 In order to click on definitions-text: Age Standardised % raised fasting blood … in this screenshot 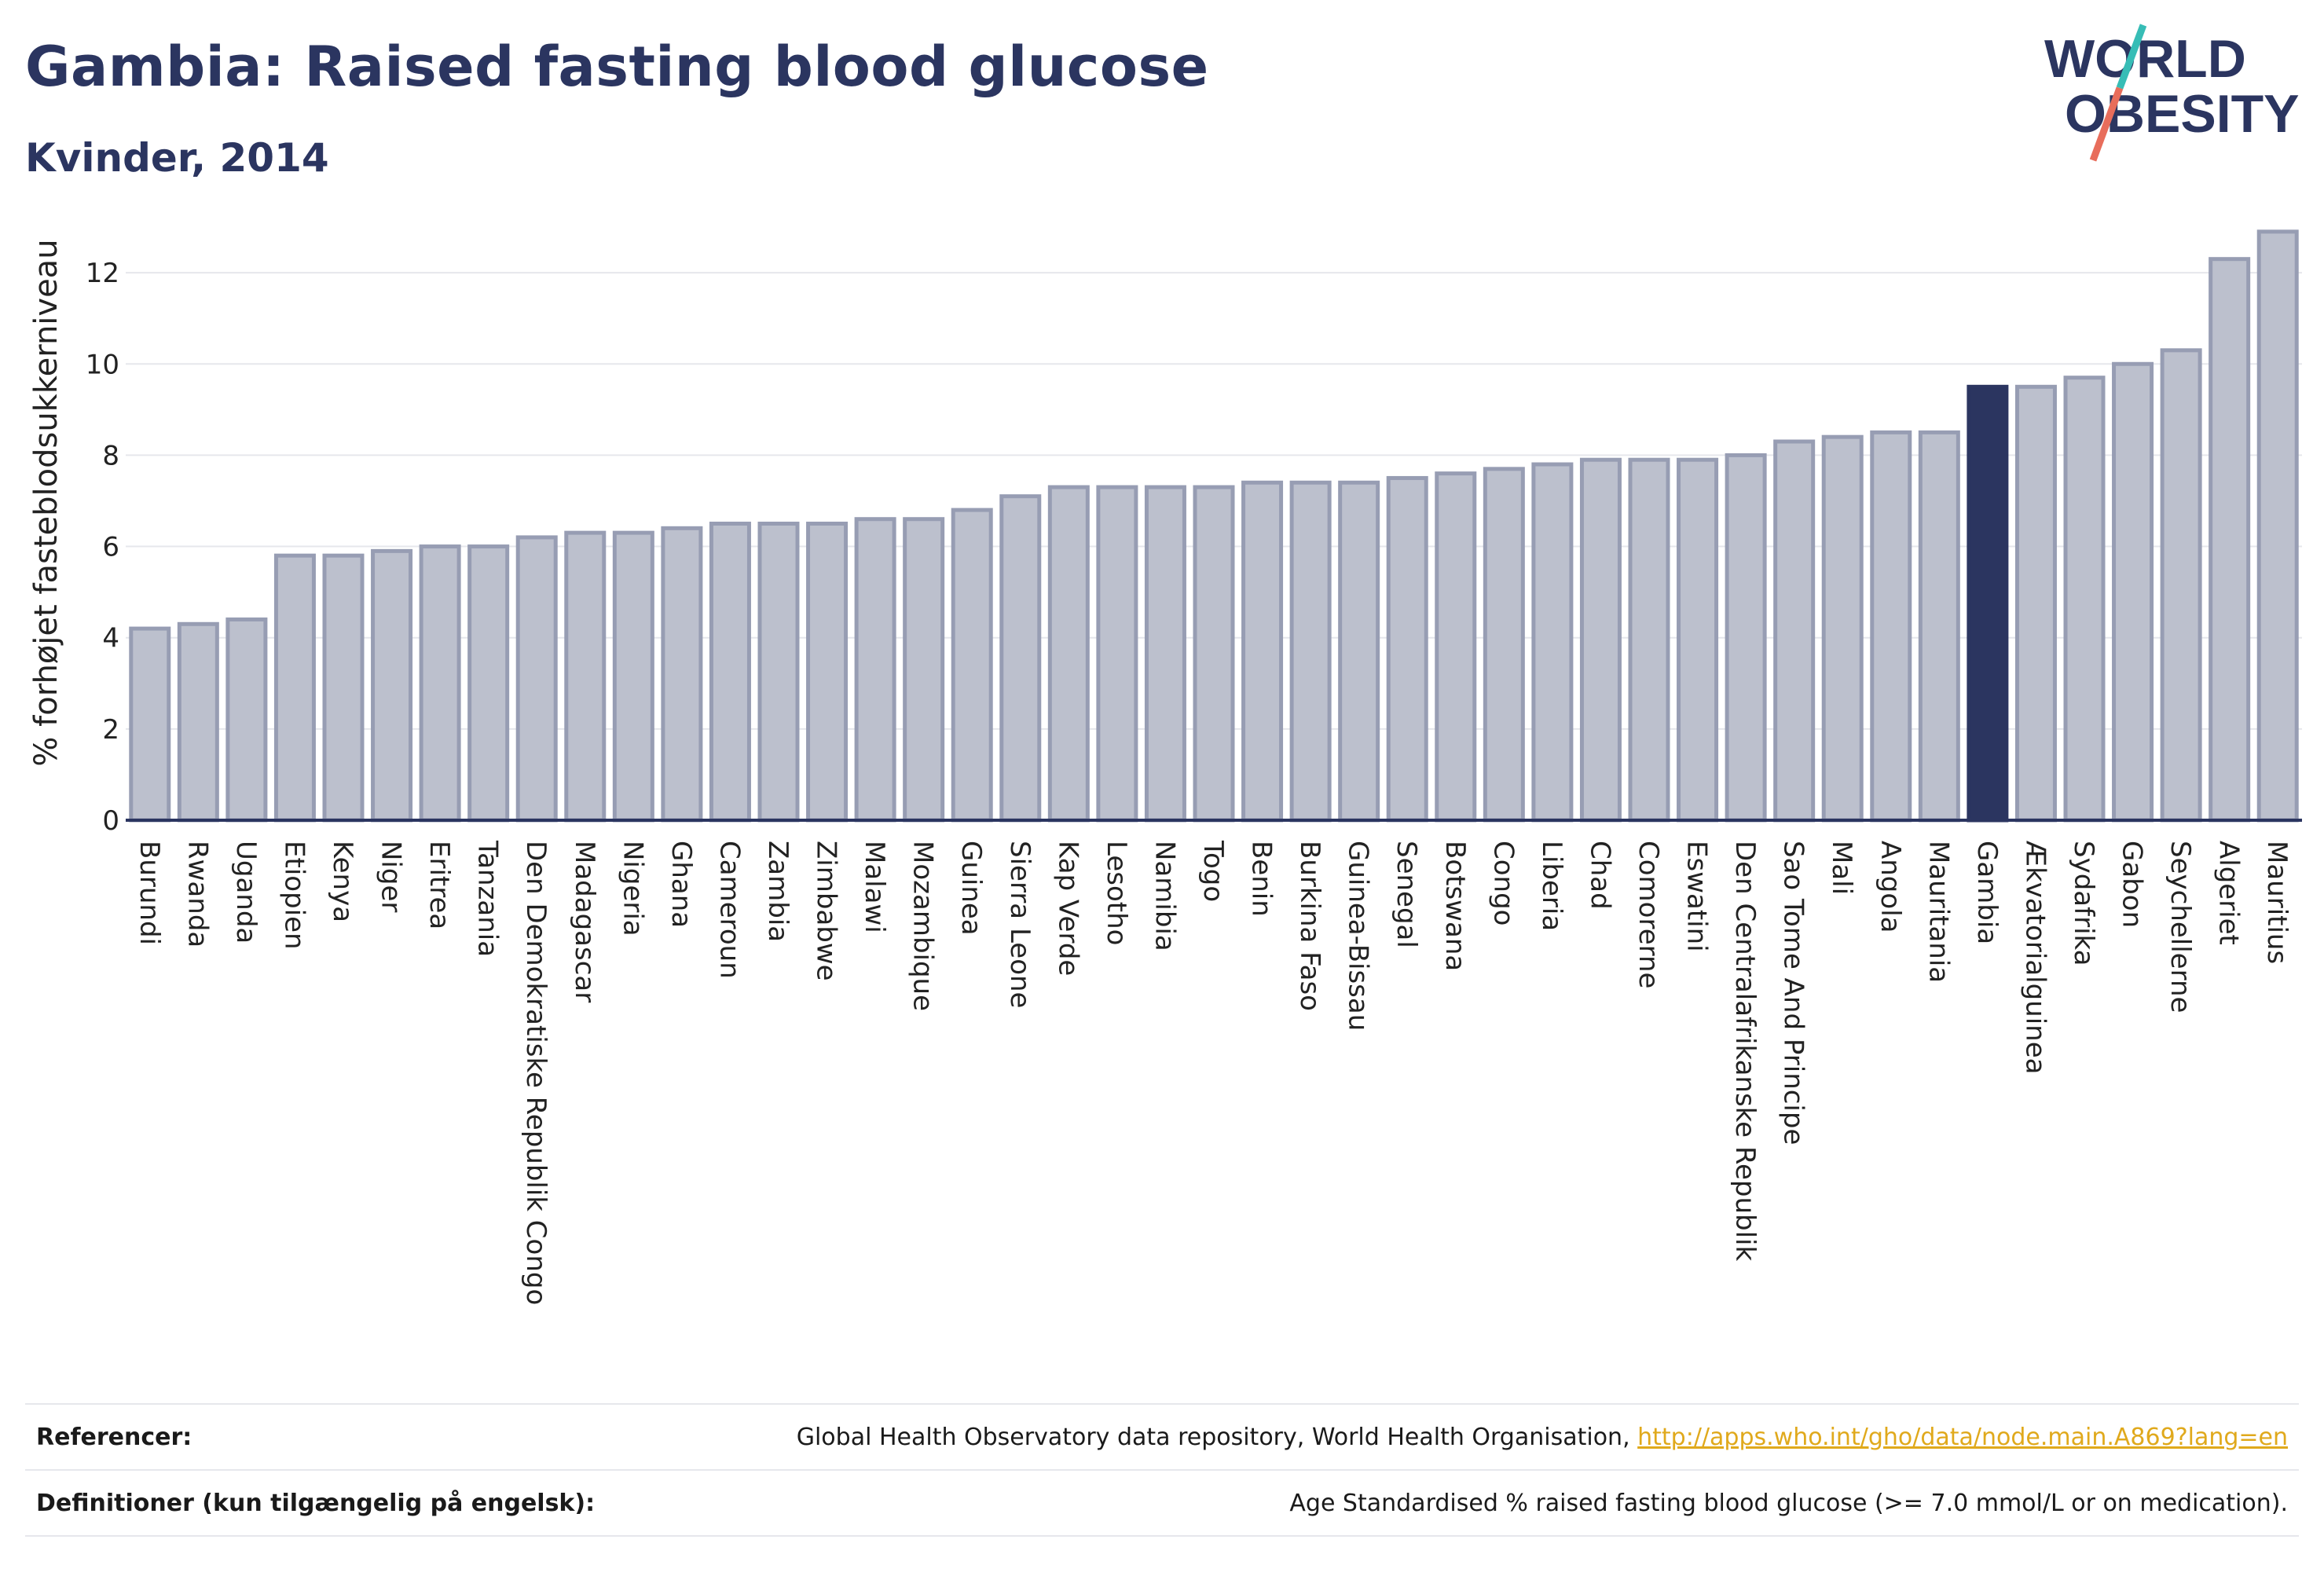, I will do `click(1788, 1503)`.